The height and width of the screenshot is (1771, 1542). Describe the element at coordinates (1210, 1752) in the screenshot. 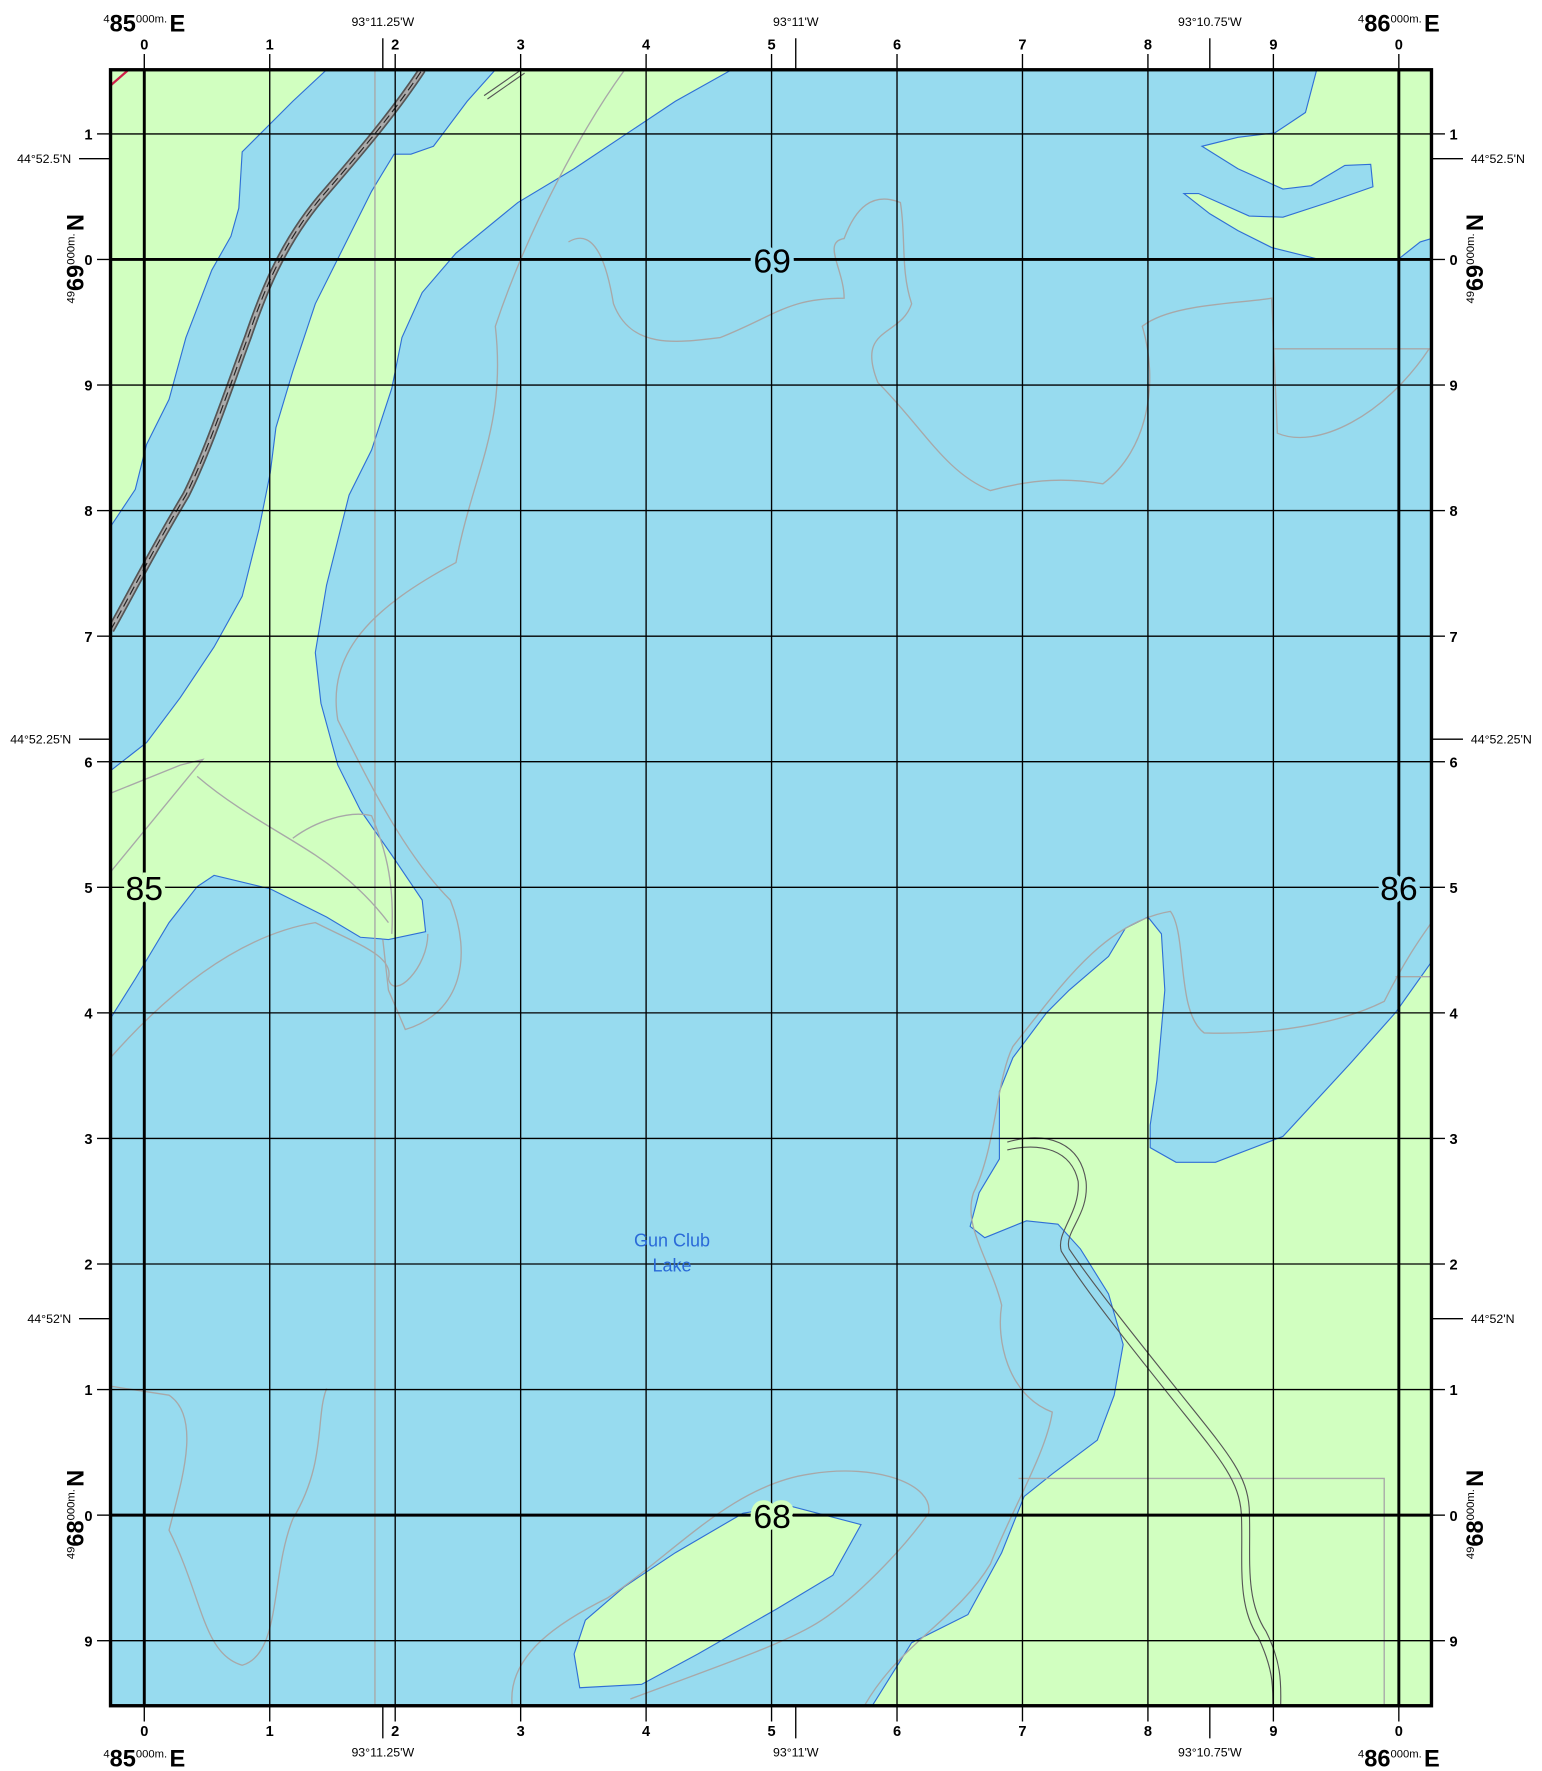

I see `longitude-label: 93°10.75'W` at that location.